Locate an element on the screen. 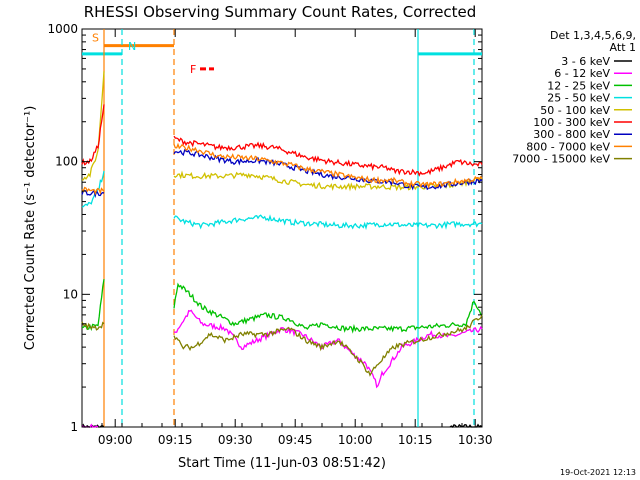 The height and width of the screenshot is (480, 640). y-tick-label: 100 is located at coordinates (66, 162).